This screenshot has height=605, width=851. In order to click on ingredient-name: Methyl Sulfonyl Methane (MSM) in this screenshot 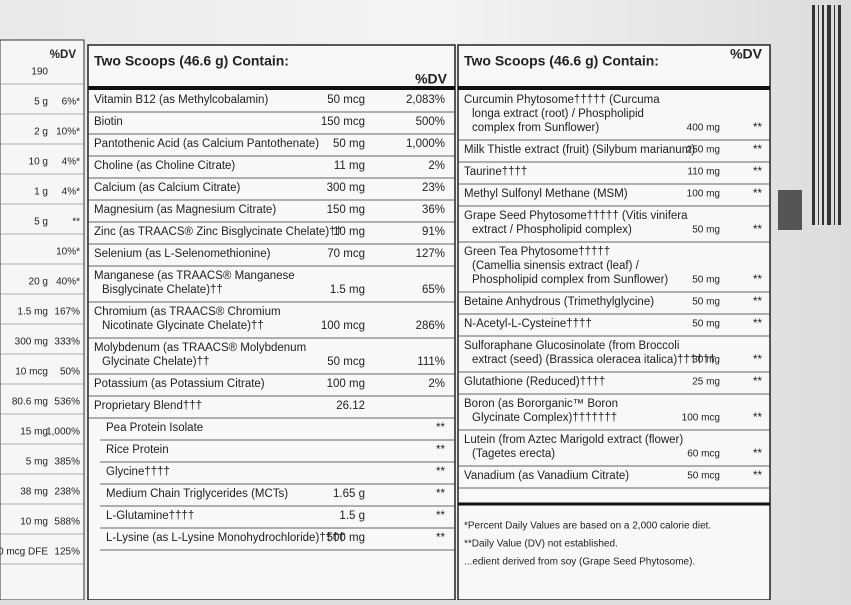, I will do `click(546, 194)`.